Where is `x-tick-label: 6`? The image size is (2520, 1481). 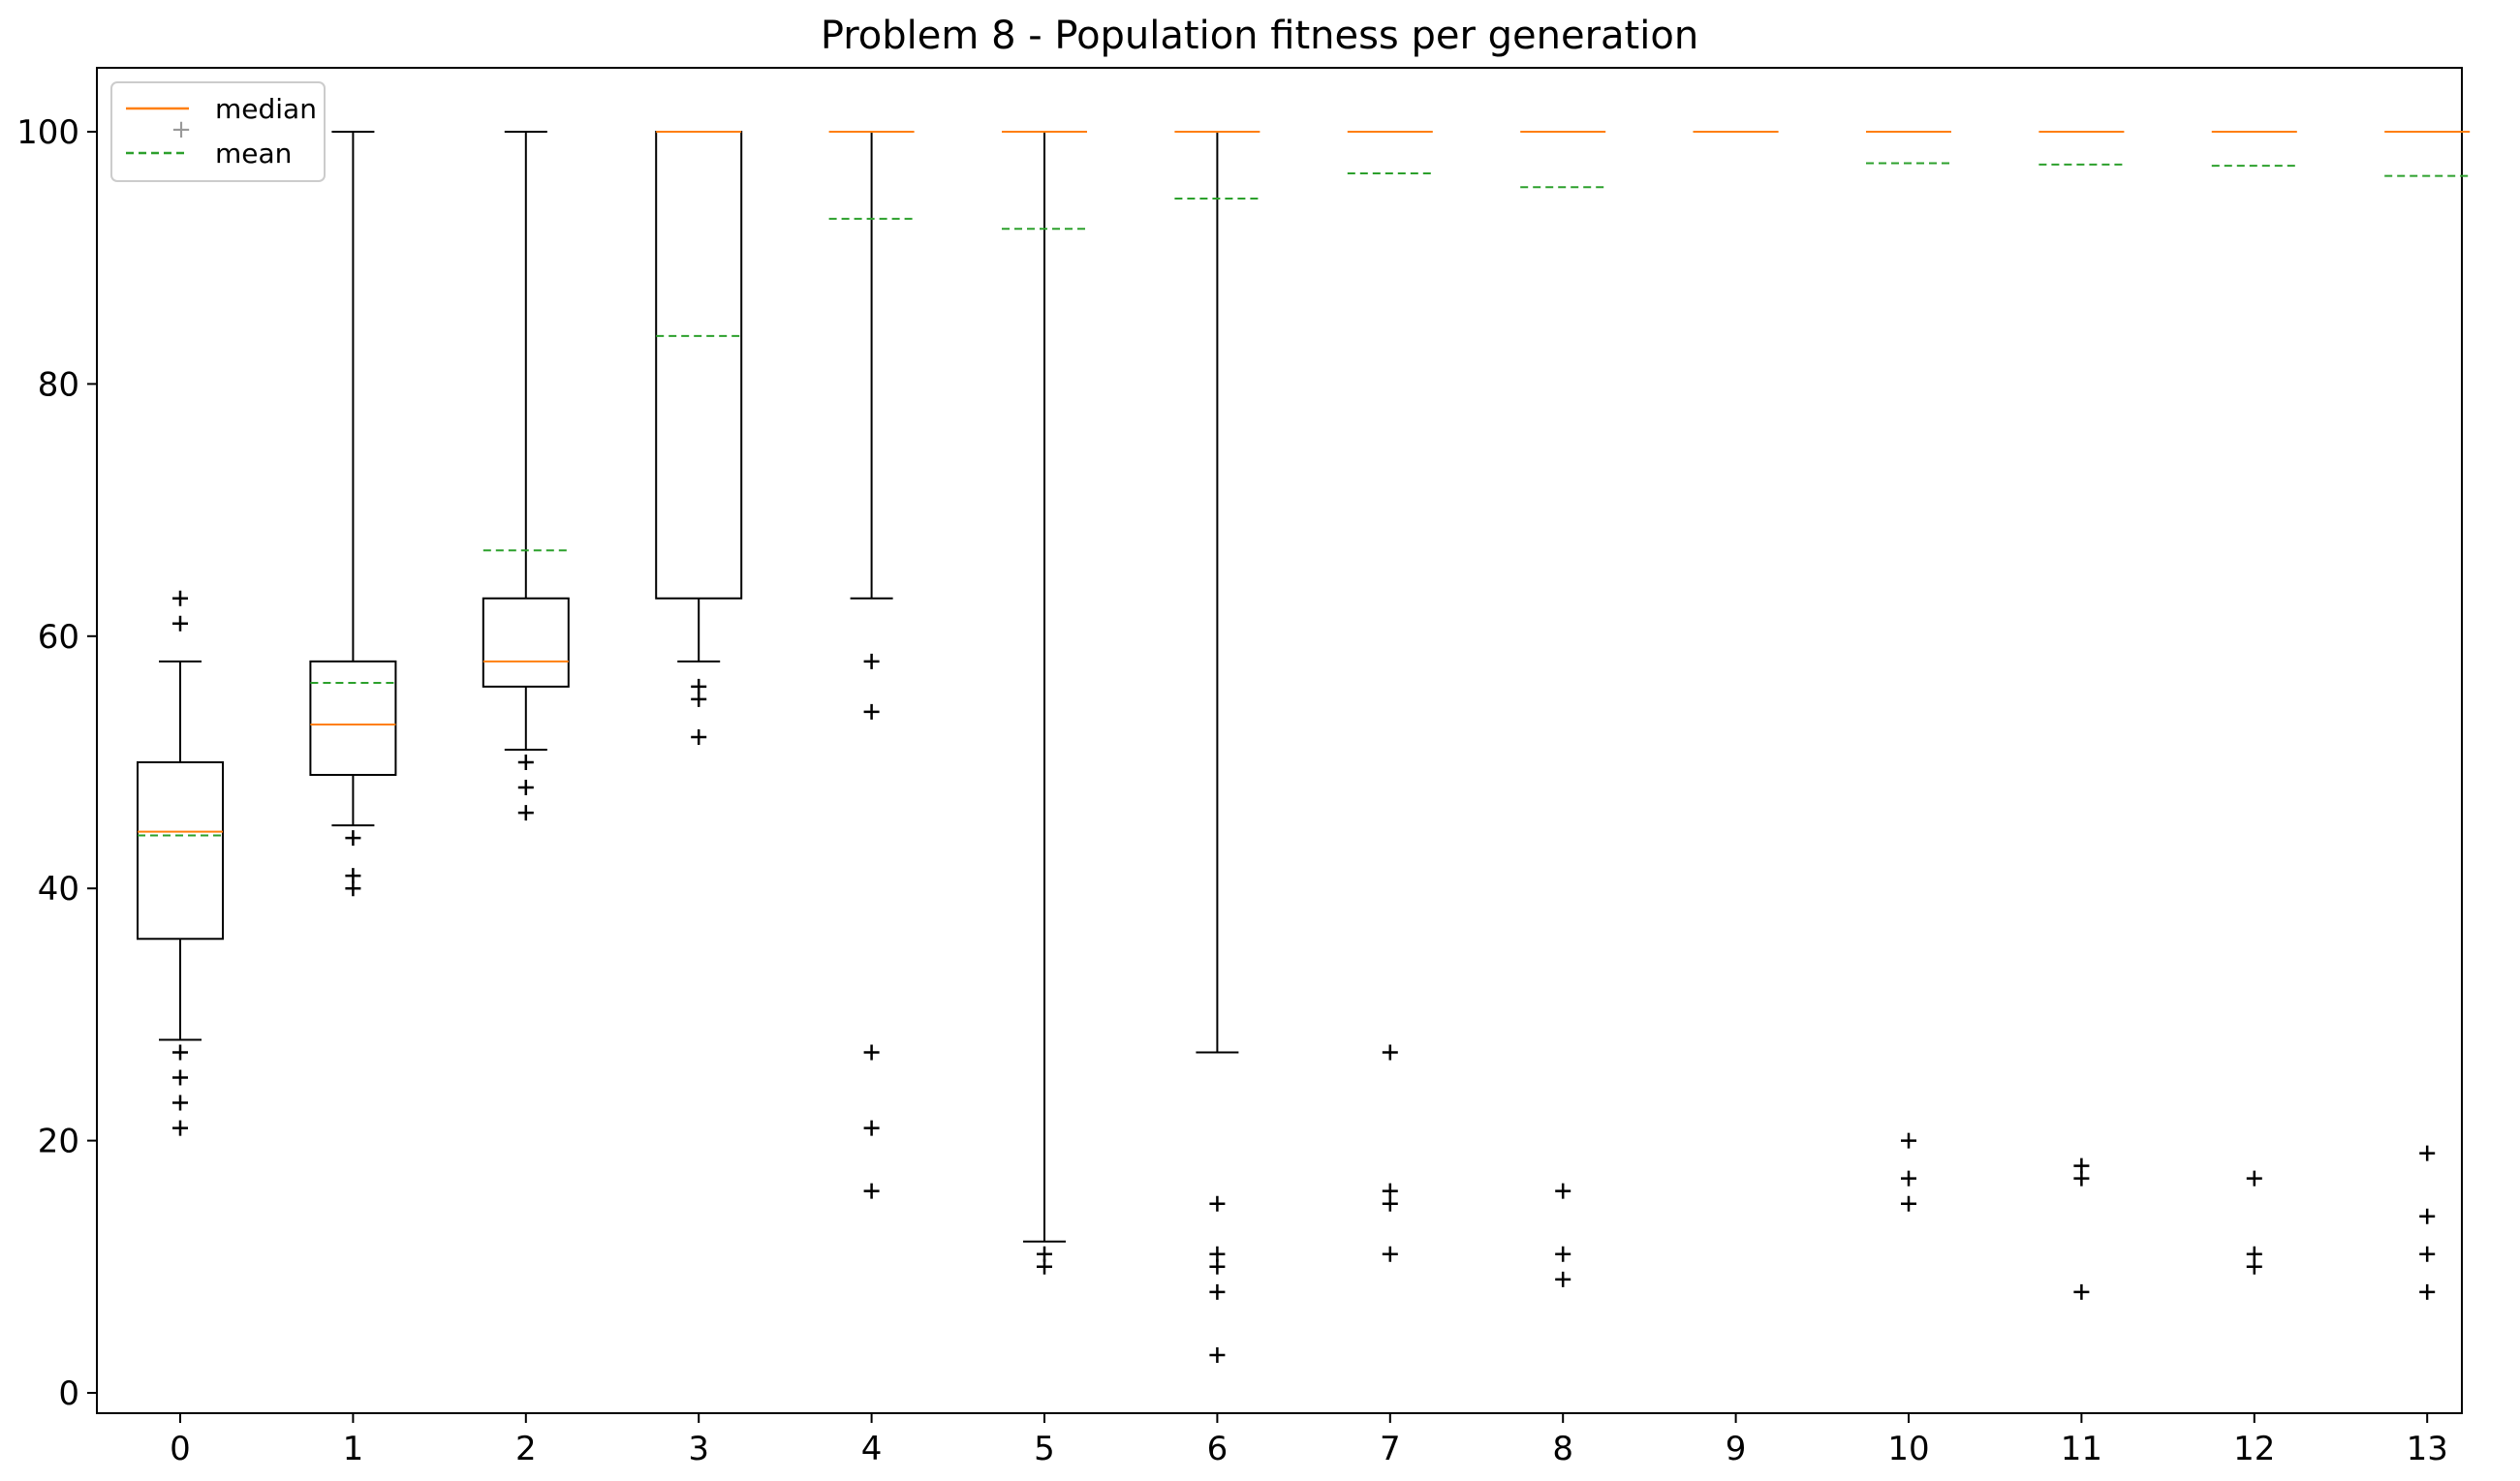 x-tick-label: 6 is located at coordinates (1218, 1449).